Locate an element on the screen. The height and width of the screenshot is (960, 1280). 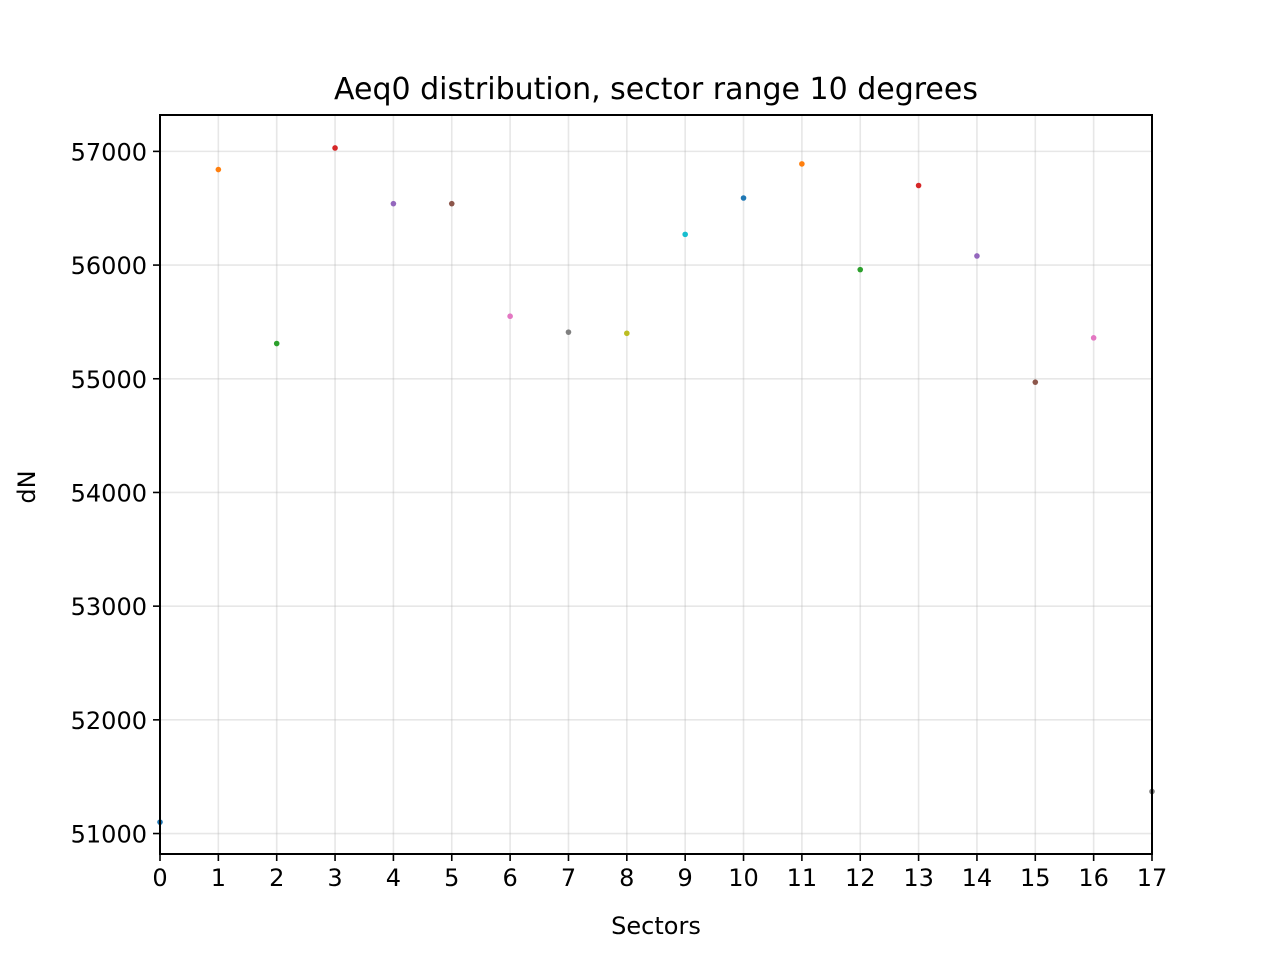
x-tick-label: 0 is located at coordinates (159, 878).